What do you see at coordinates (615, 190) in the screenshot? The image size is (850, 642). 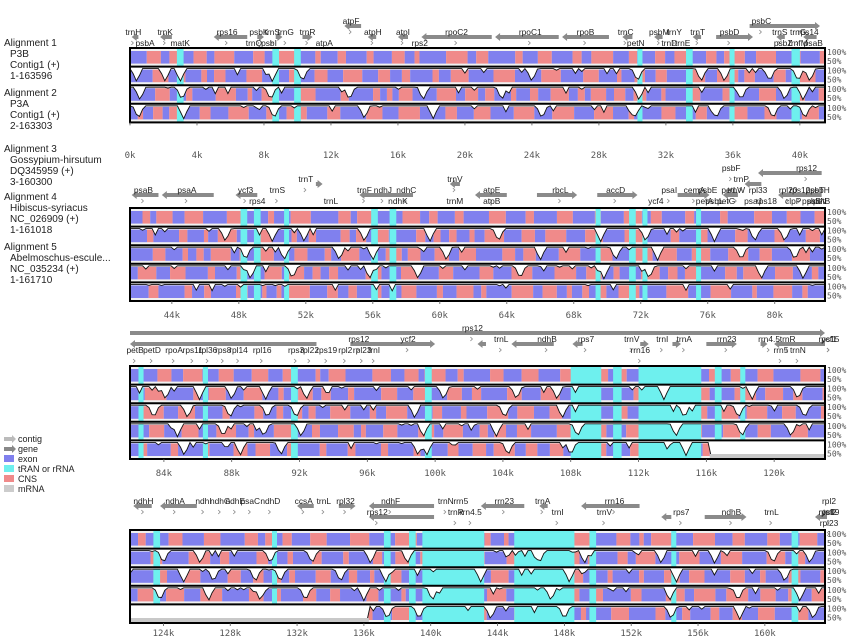 I see `gene-label: accD` at bounding box center [615, 190].